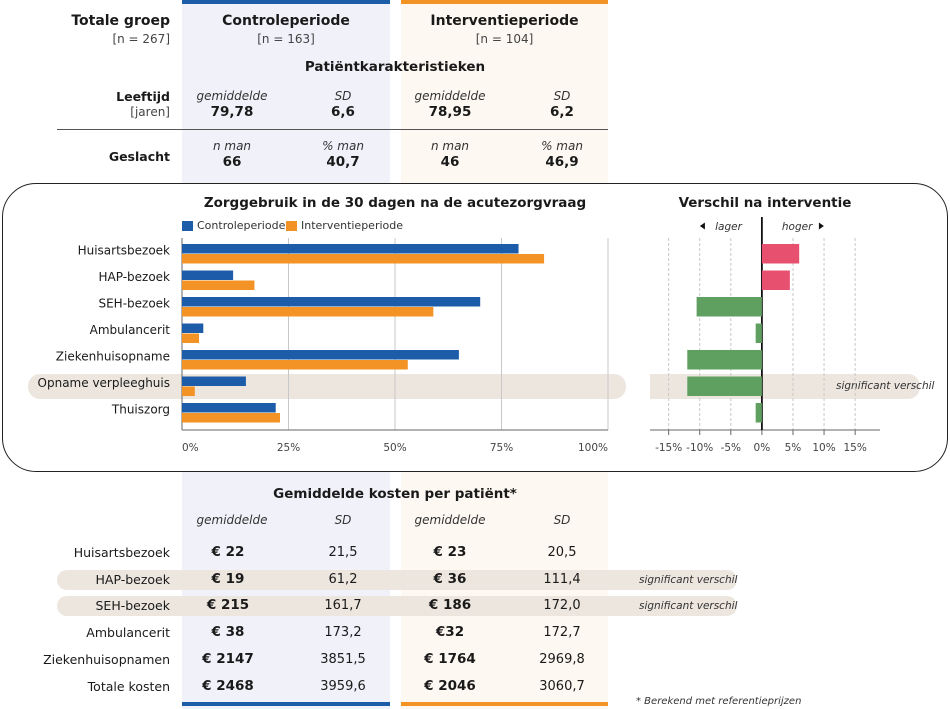  Describe the element at coordinates (332, 129) in the screenshot. I see `characteristics-divider` at that location.